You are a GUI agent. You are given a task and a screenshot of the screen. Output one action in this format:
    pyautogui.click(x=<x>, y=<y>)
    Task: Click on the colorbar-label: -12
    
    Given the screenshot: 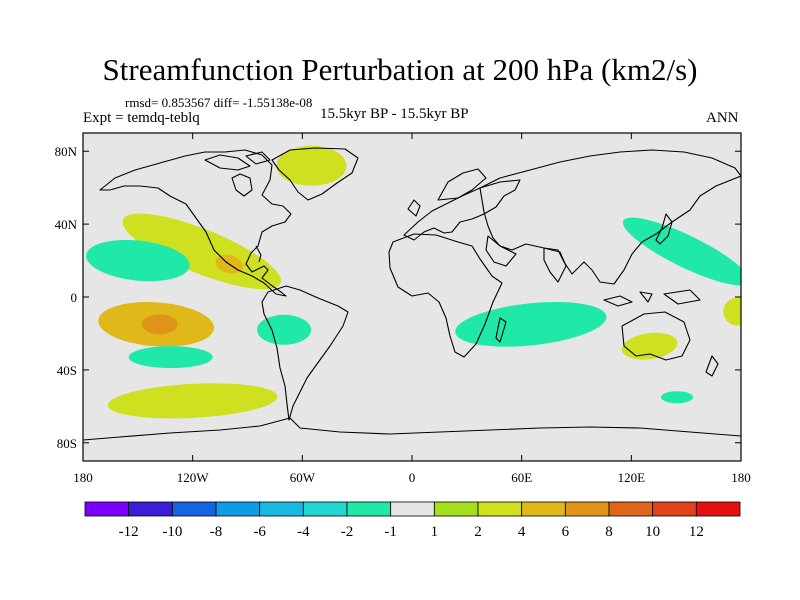 What is the action you would take?
    pyautogui.click(x=129, y=532)
    